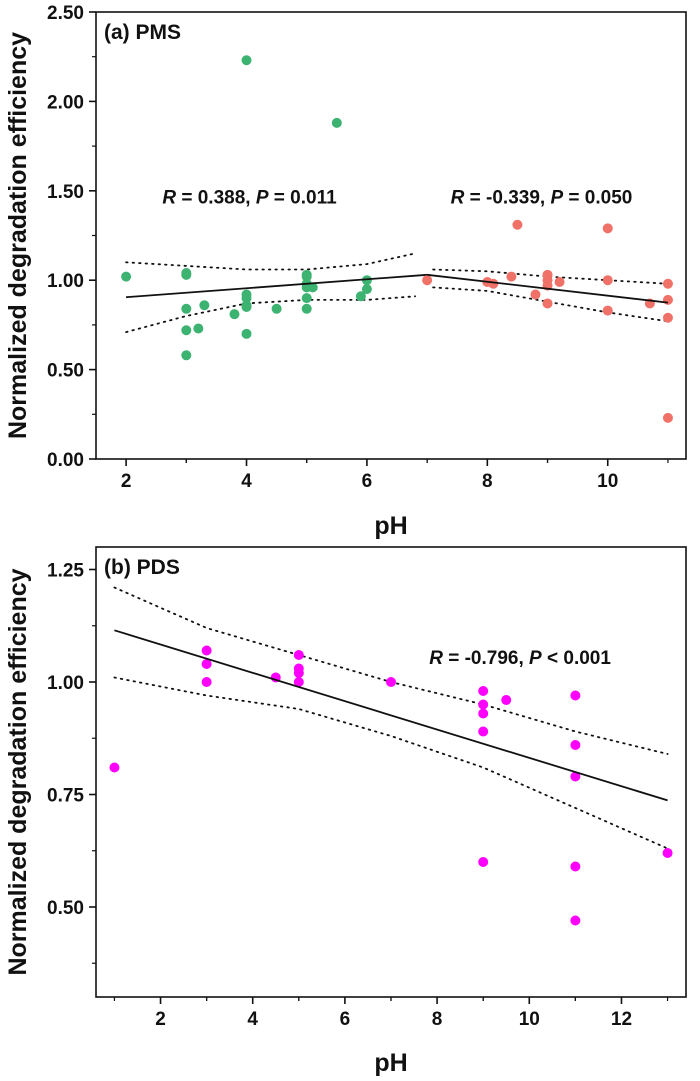 This screenshot has width=700, height=1081. I want to click on annotation-text: = -0.339,, so click(507, 197).